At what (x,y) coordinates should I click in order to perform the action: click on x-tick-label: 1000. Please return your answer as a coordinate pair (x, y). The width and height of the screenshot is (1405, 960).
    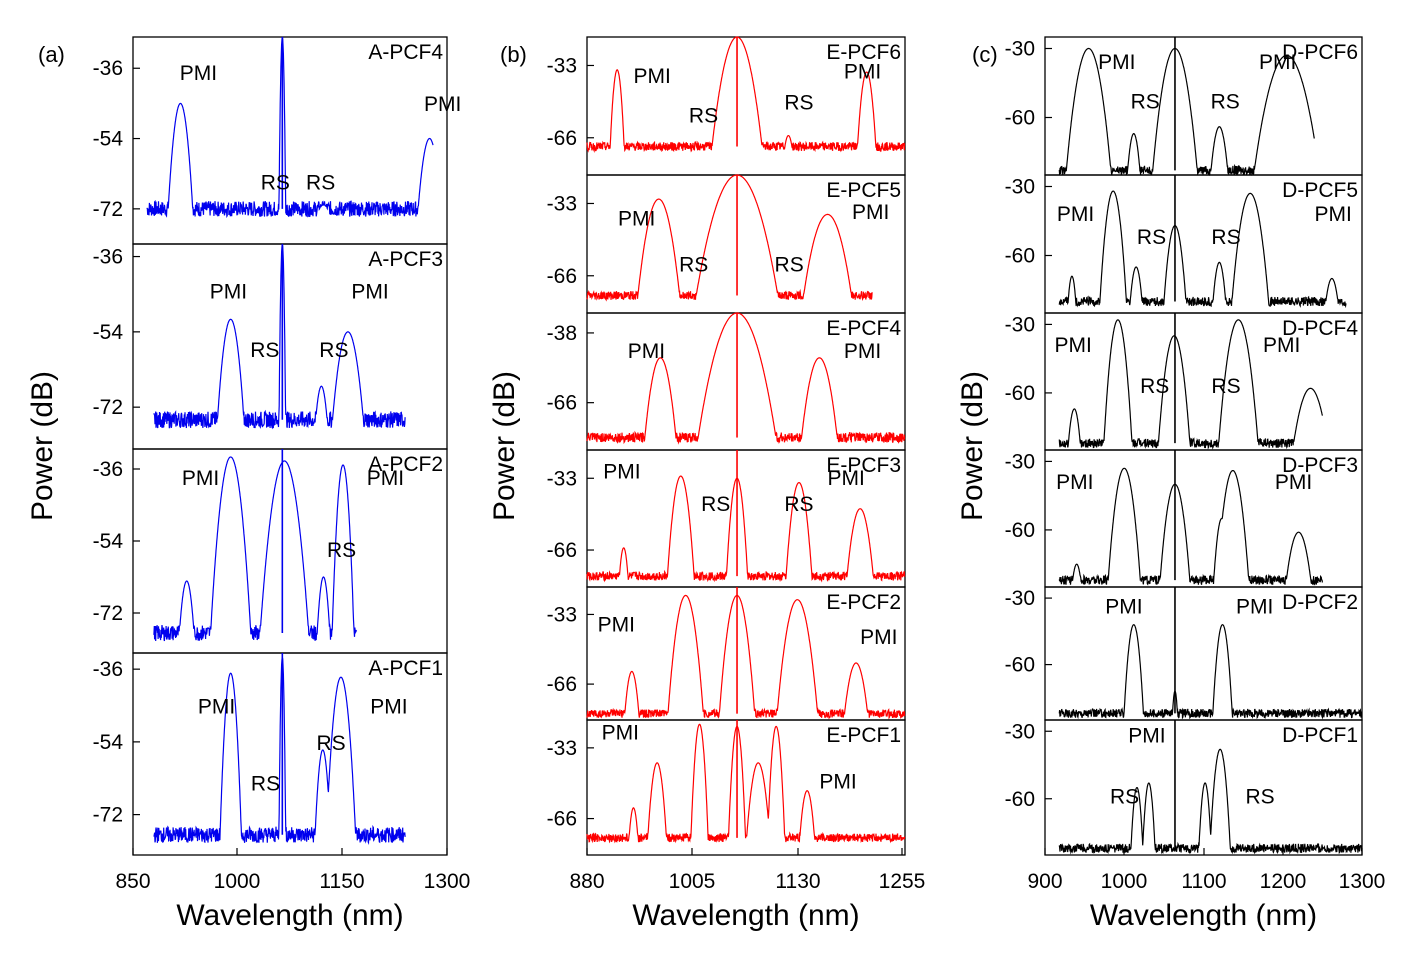
    Looking at the image, I should click on (1124, 881).